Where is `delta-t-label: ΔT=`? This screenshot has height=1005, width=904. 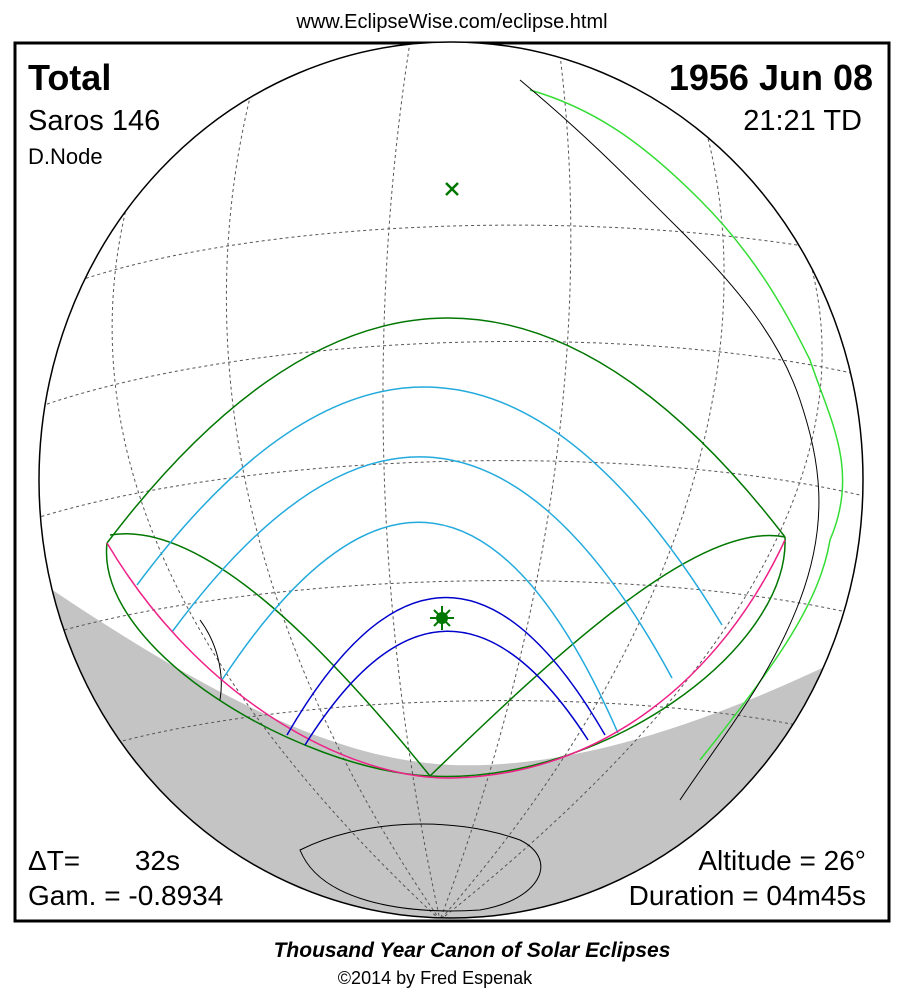 delta-t-label: ΔT= is located at coordinates (54, 860).